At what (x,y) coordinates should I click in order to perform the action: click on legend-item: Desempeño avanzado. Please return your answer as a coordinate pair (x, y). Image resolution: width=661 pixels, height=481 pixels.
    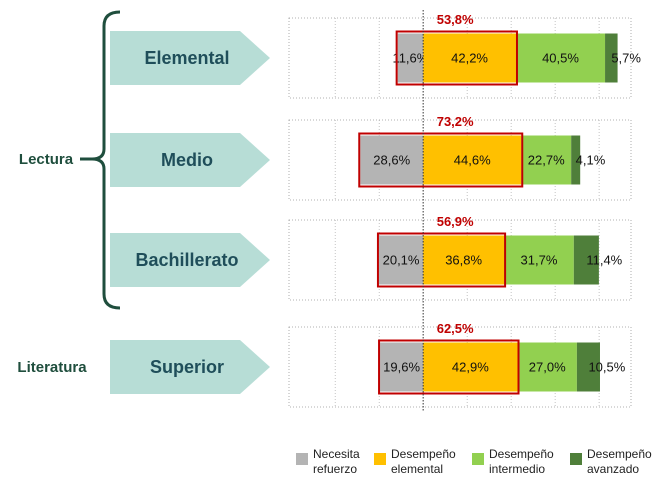
    Looking at the image, I should click on (611, 462).